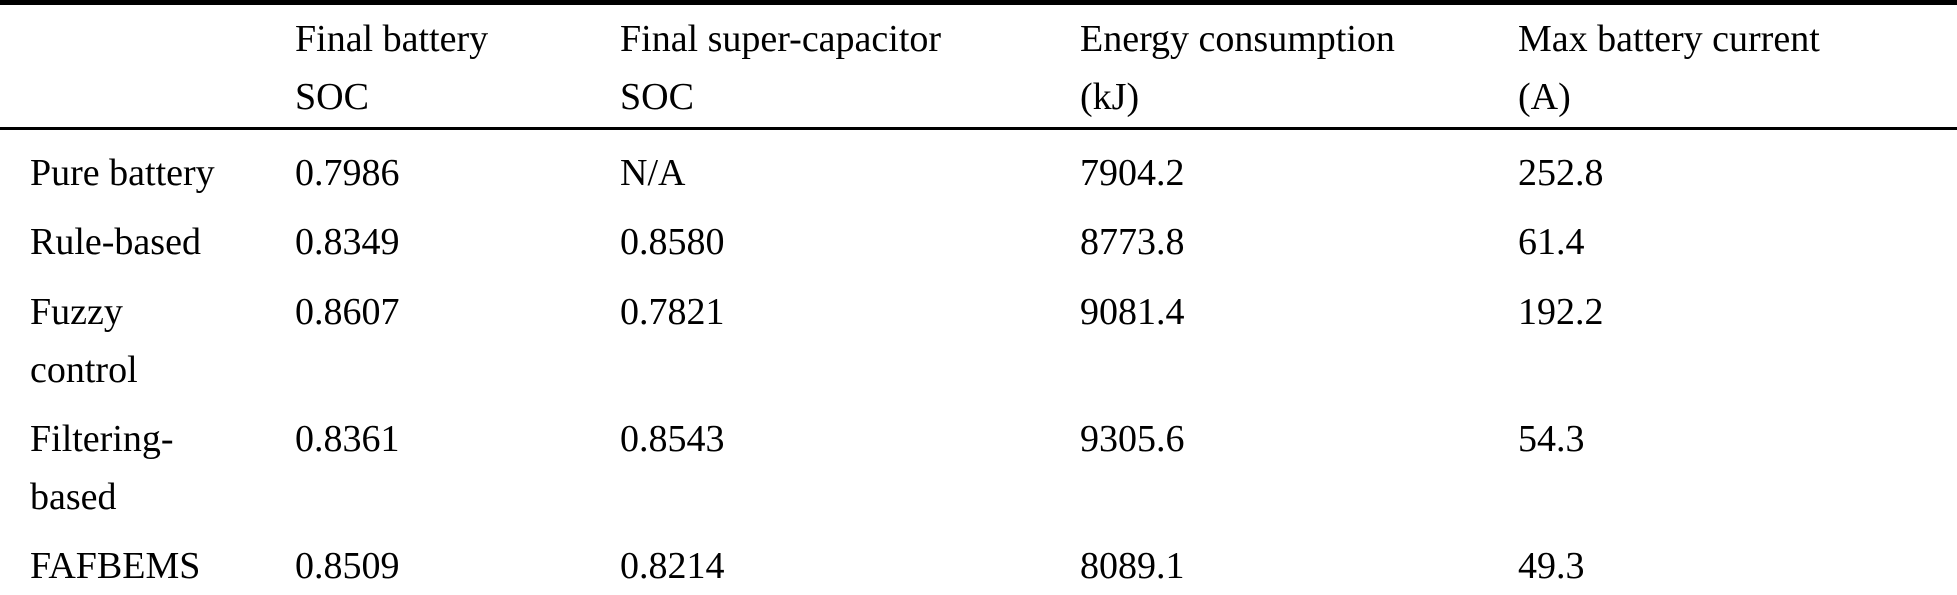  Describe the element at coordinates (653, 173) in the screenshot. I see `cell-final-supercap-soc: N/A` at that location.